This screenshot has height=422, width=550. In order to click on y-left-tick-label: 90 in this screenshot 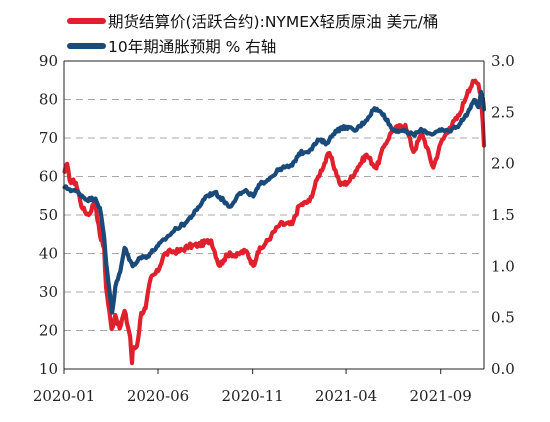, I will do `click(48, 61)`.